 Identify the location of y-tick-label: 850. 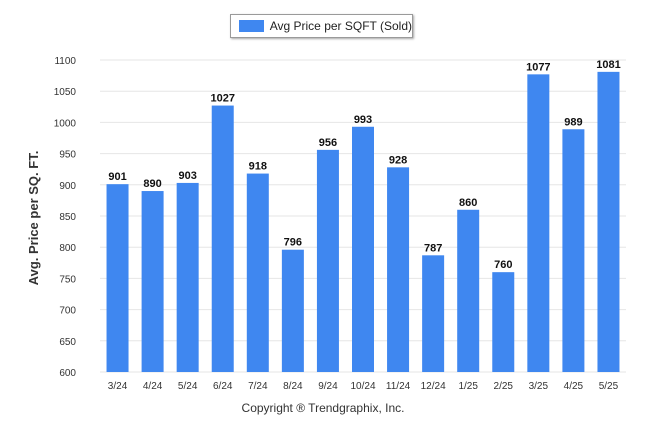
(67, 217).